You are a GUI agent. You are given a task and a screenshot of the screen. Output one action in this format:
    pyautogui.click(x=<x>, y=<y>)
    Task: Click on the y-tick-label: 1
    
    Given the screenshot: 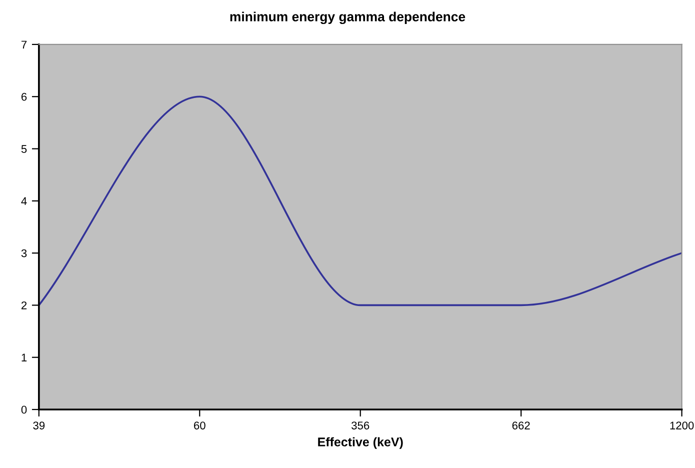 What is the action you would take?
    pyautogui.click(x=24, y=358)
    